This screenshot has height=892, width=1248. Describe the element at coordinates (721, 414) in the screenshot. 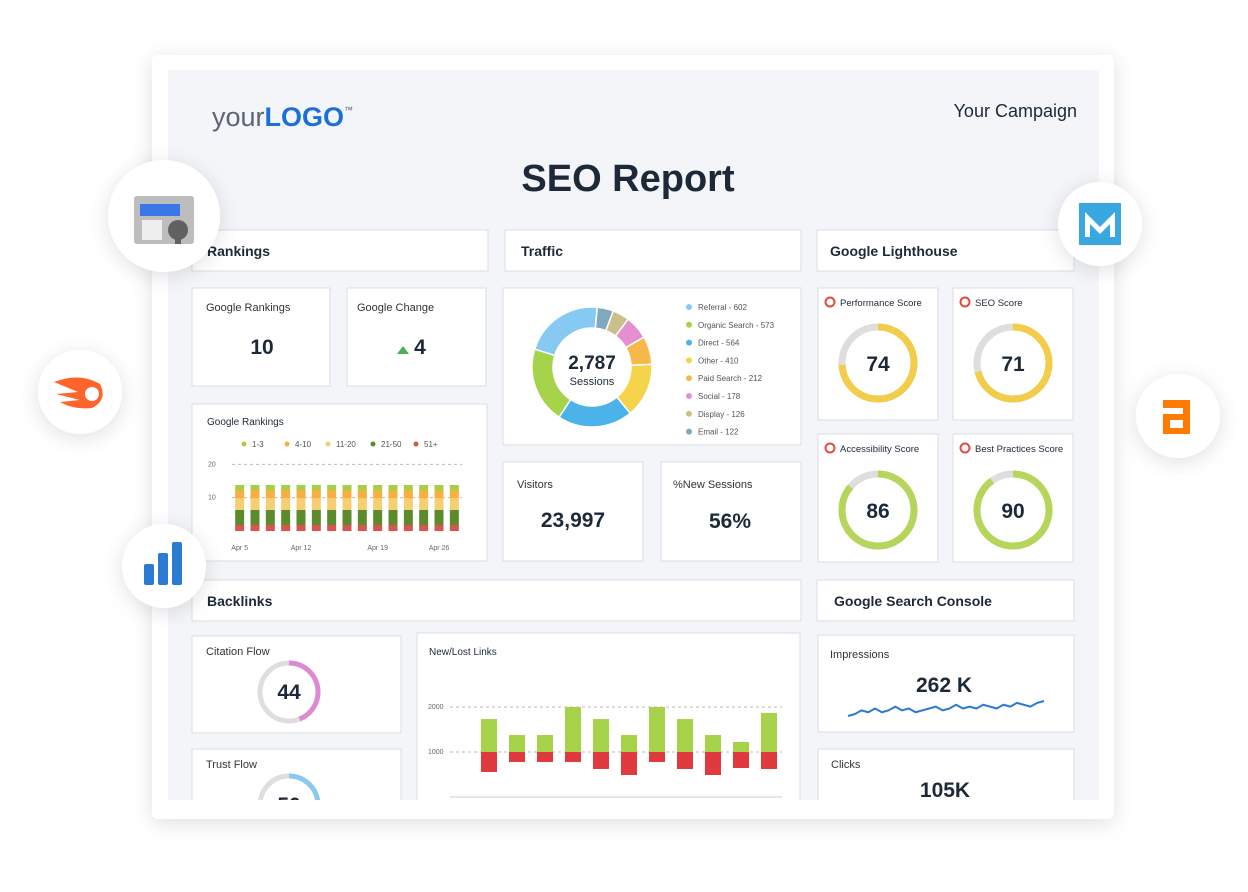

I see `legend-label: Display - 126` at that location.